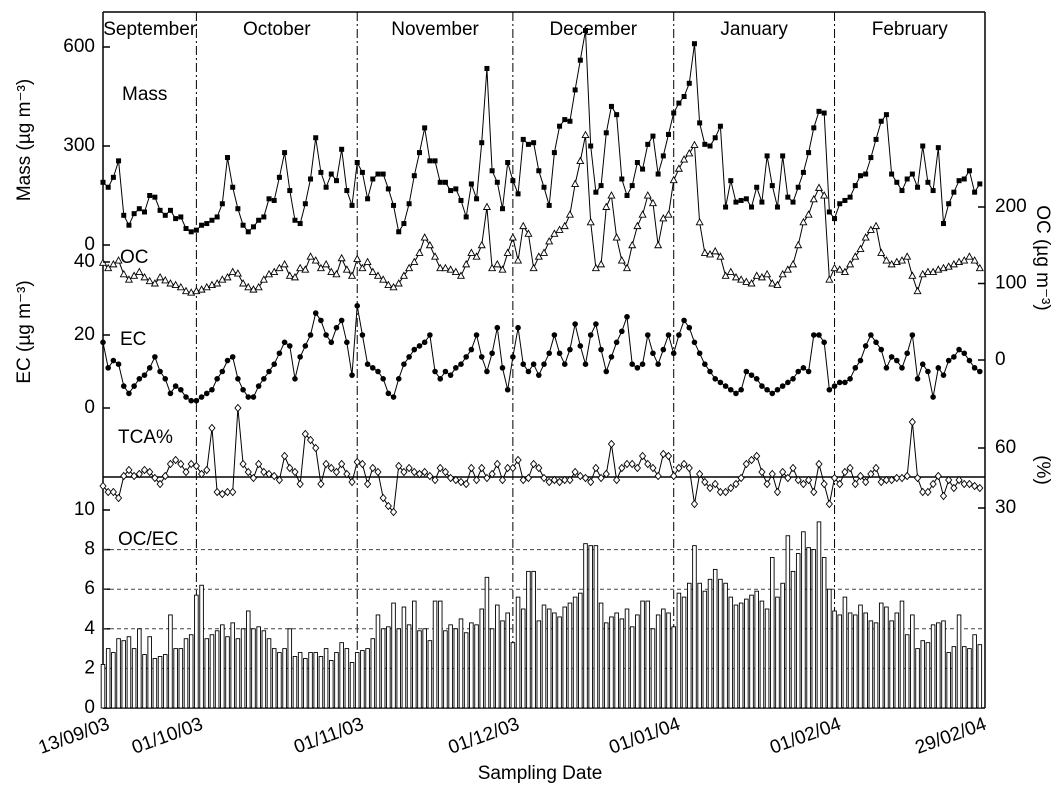 This screenshot has height=788, width=1064. I want to click on y-tick-label: 8, so click(89, 549).